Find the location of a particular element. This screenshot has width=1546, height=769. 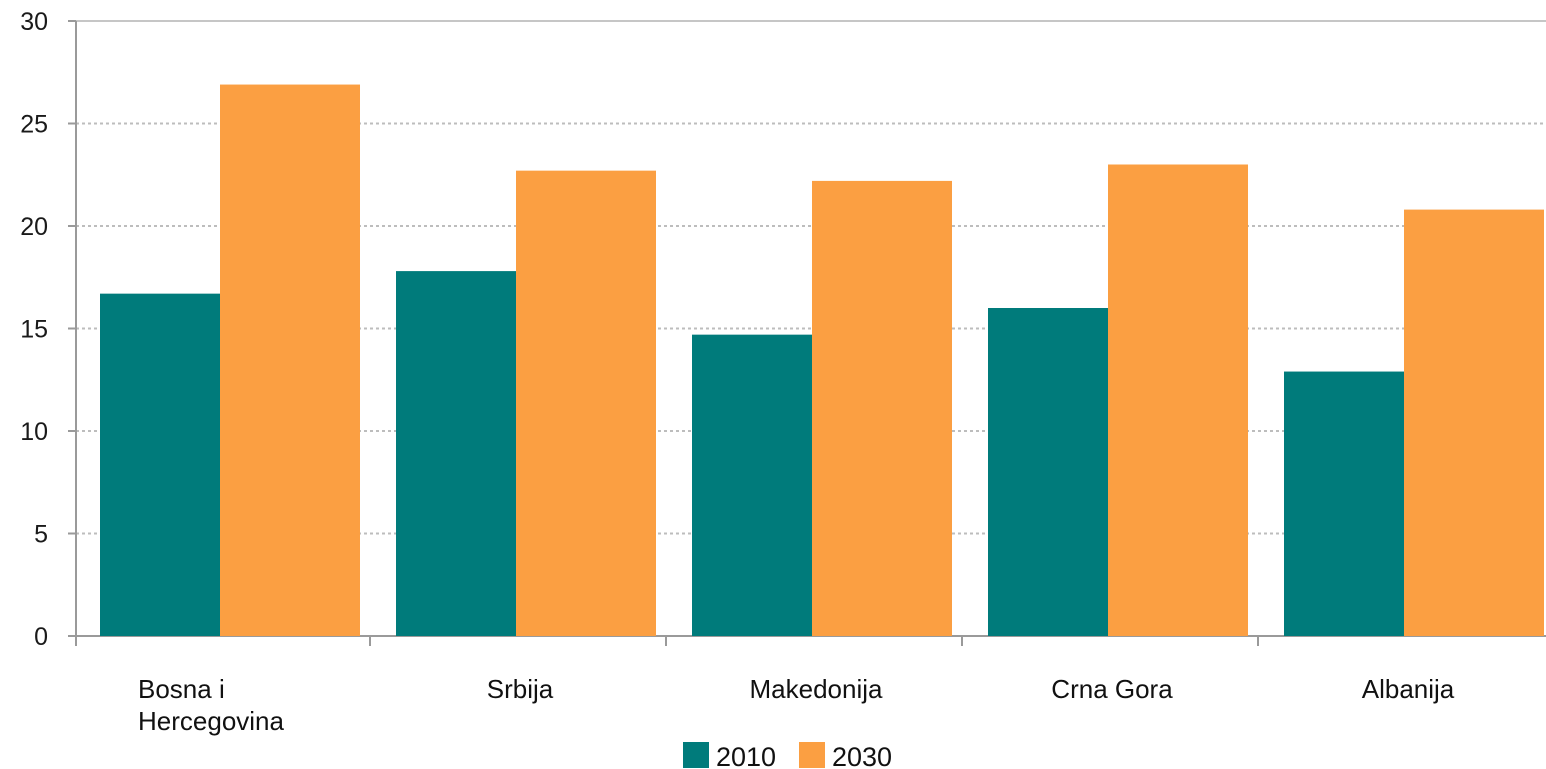

legend-swatch-2030 is located at coordinates (812, 755).